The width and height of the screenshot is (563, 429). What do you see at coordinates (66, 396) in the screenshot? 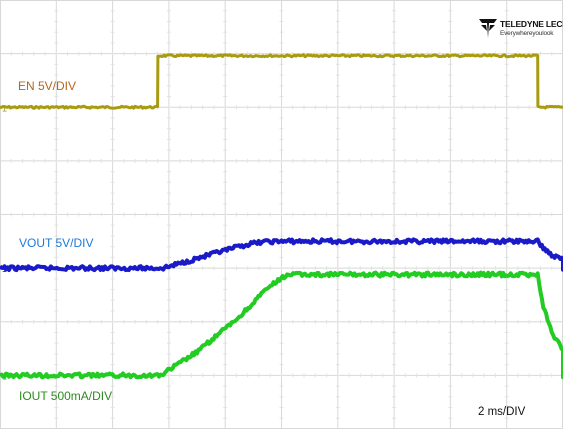
I see `iout-channel-label: IOUT 500mA/DIV` at bounding box center [66, 396].